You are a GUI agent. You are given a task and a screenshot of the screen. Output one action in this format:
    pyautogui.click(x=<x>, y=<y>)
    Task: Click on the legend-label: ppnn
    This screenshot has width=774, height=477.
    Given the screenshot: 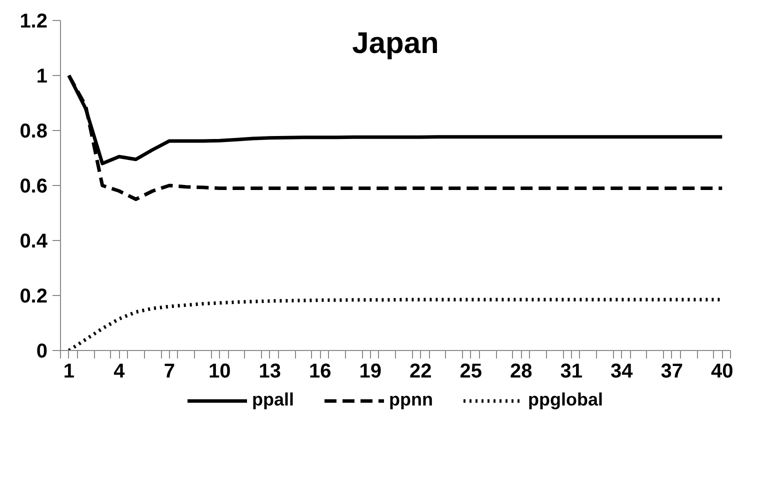 What is the action you would take?
    pyautogui.click(x=411, y=400)
    